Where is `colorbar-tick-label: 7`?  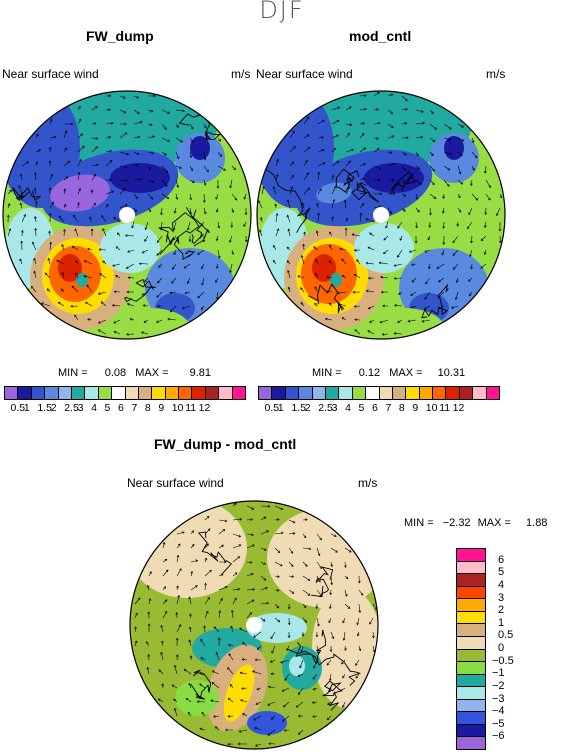
colorbar-tick-label: 7 is located at coordinates (134, 408).